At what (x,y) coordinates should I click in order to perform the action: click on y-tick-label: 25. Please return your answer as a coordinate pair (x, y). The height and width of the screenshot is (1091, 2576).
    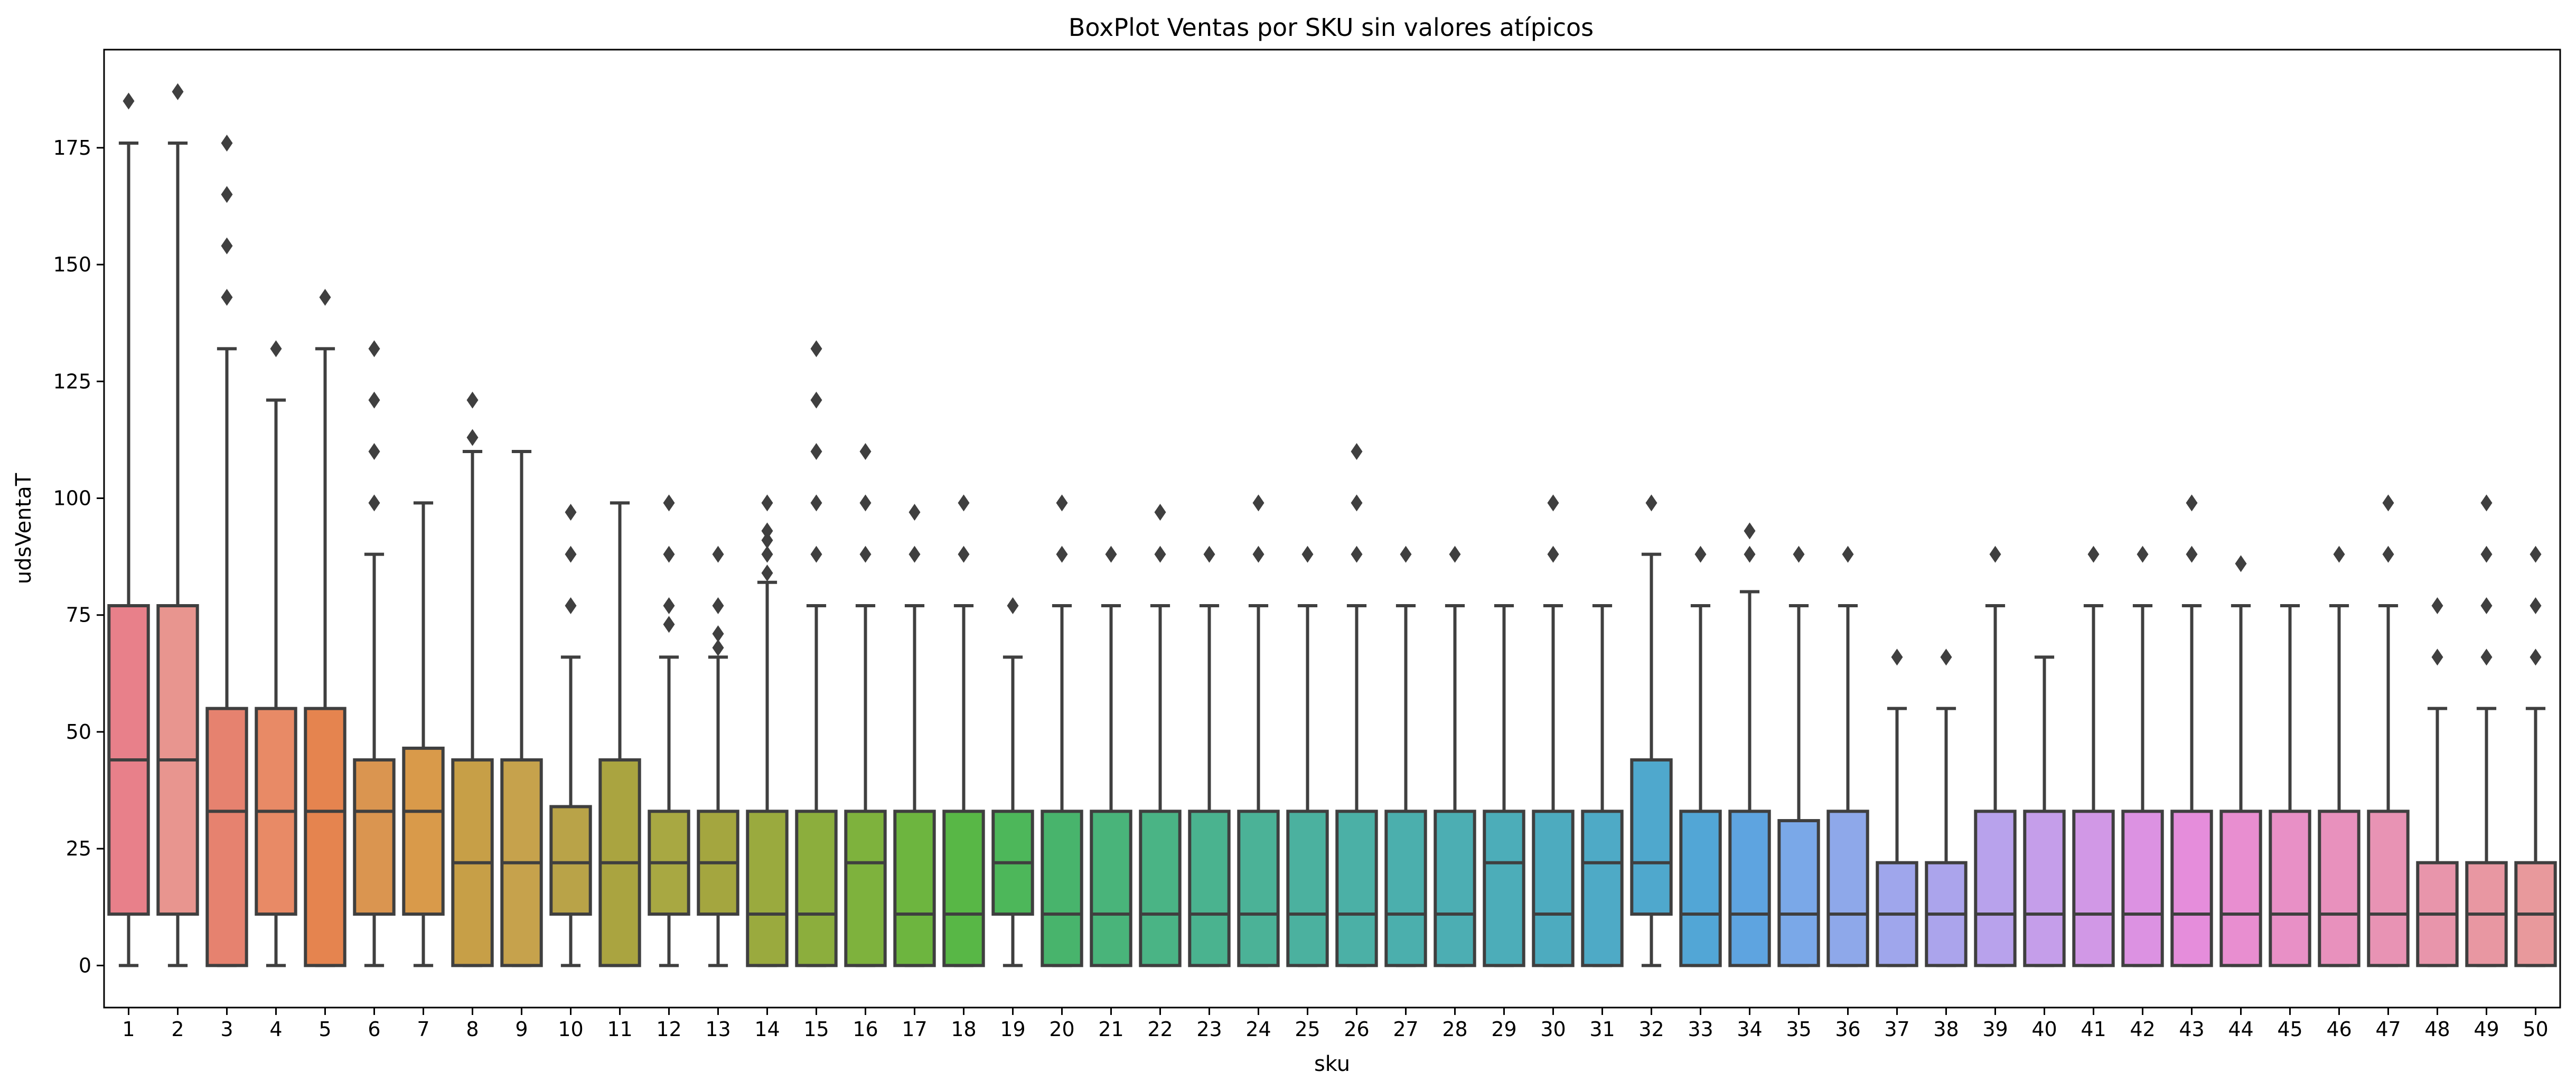
    Looking at the image, I should click on (78, 848).